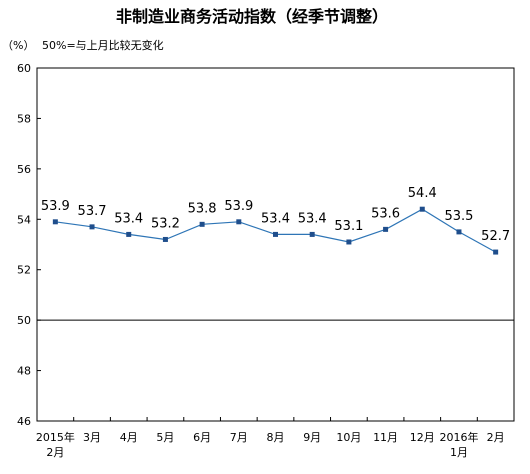  I want to click on x-tick-label: 2015年, so click(55, 437).